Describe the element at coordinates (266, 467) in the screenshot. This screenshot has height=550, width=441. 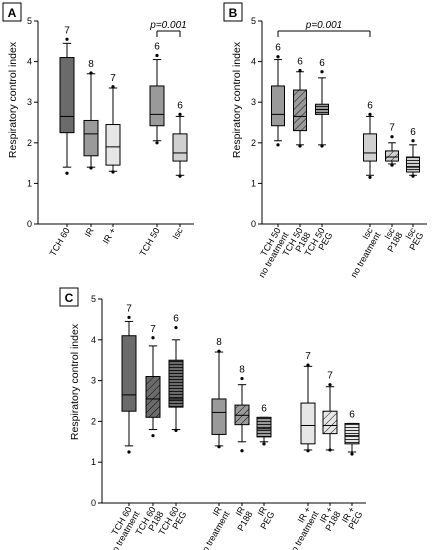
I see `box-5: 6 IRPEG` at that location.